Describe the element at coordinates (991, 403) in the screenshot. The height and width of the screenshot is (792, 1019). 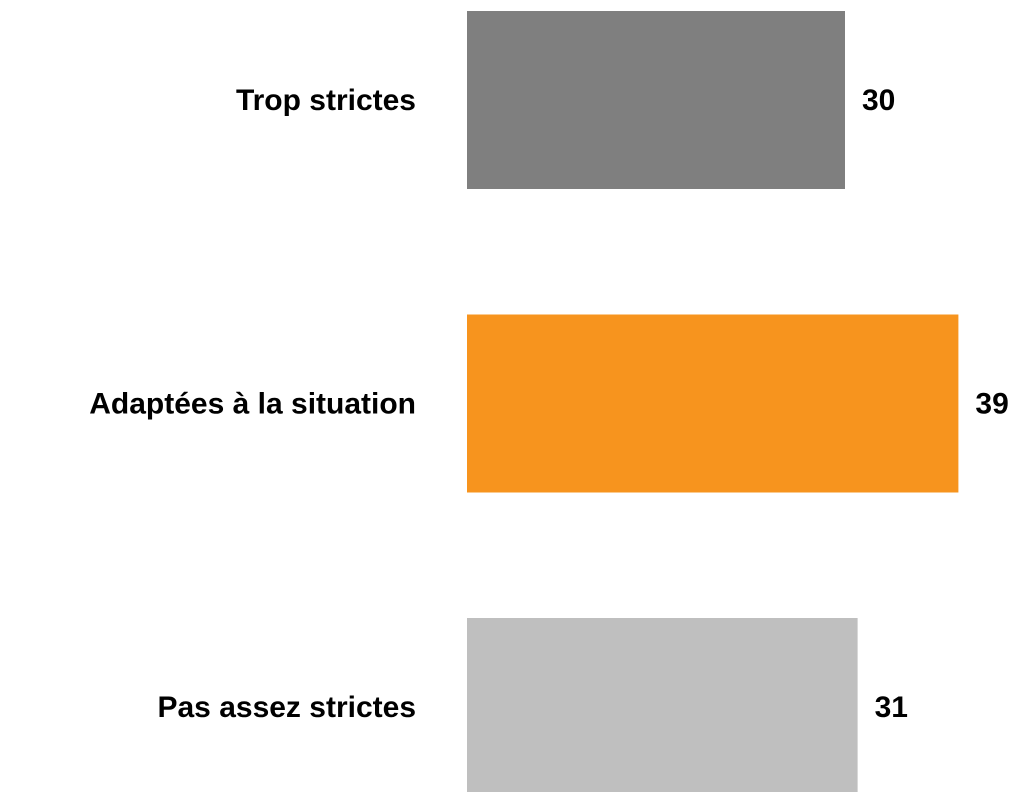
I see `value-label: 39` at that location.